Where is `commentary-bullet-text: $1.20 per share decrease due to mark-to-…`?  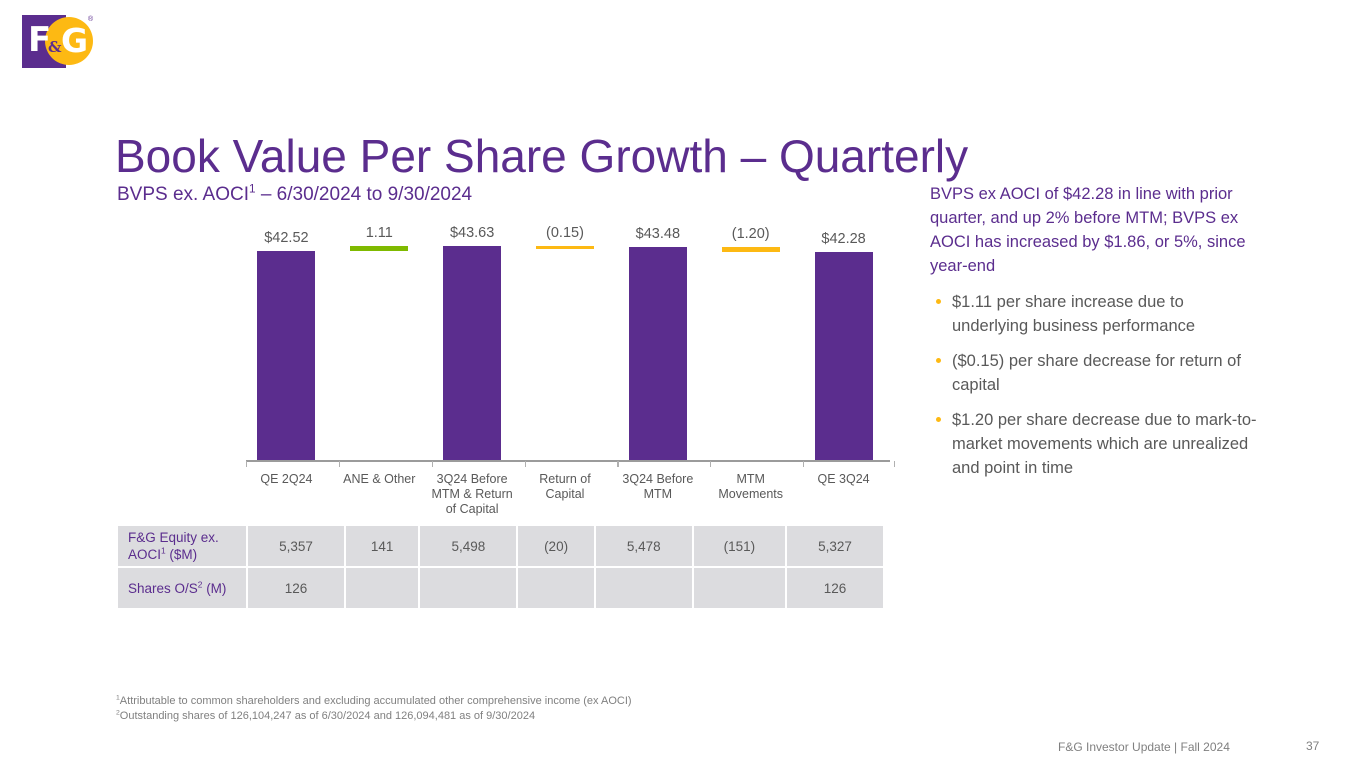 commentary-bullet-text: $1.20 per share decrease due to mark-to-… is located at coordinates (1104, 444).